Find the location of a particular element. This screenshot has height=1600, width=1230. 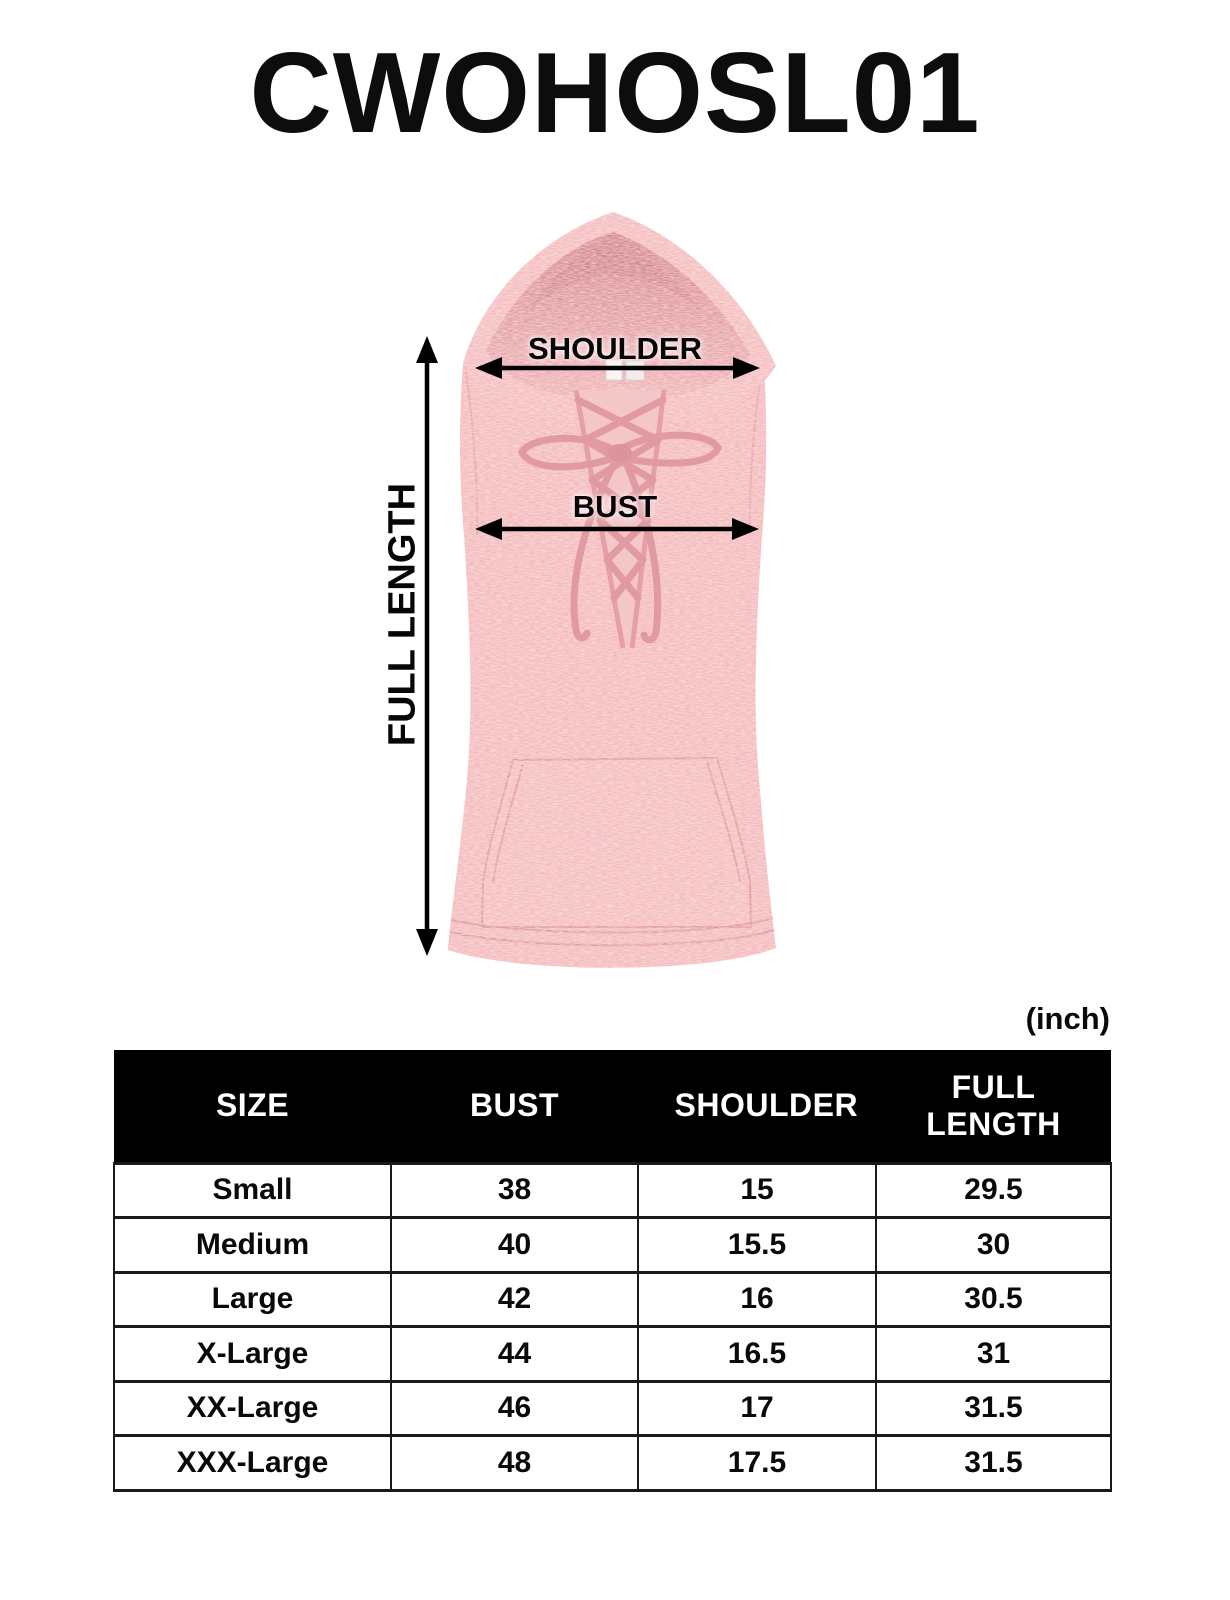

shoulder-cell: 17 is located at coordinates (757, 1408).